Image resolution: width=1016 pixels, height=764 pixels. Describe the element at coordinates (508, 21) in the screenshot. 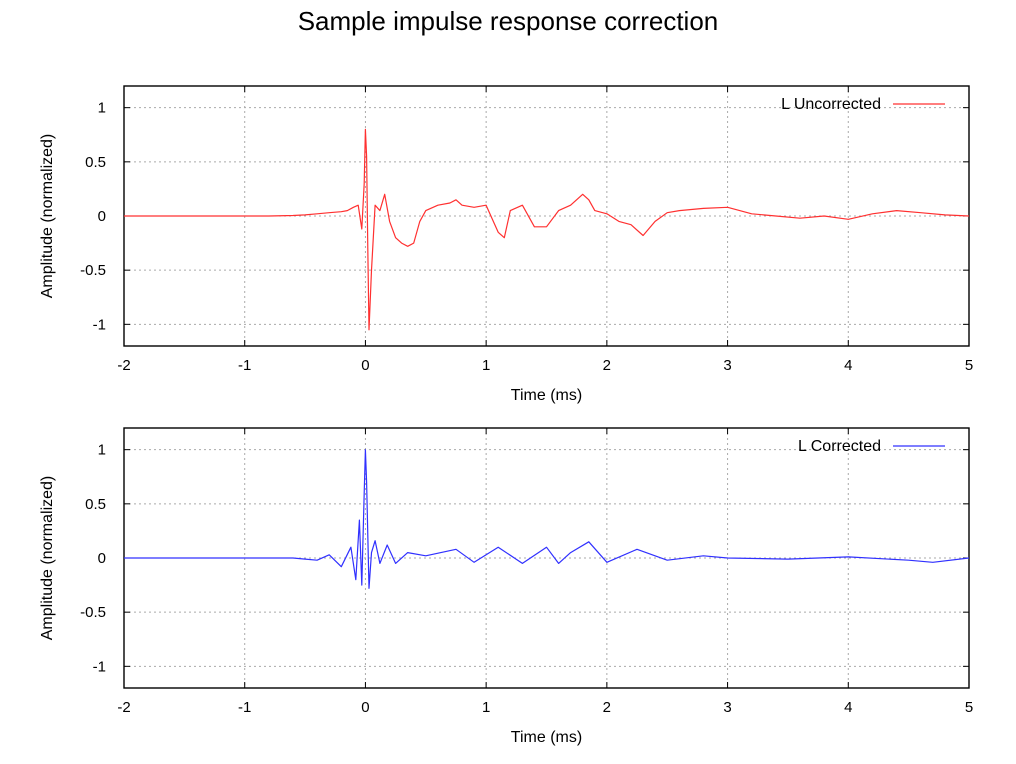

I see `figure-title: Sample impulse response correction` at that location.